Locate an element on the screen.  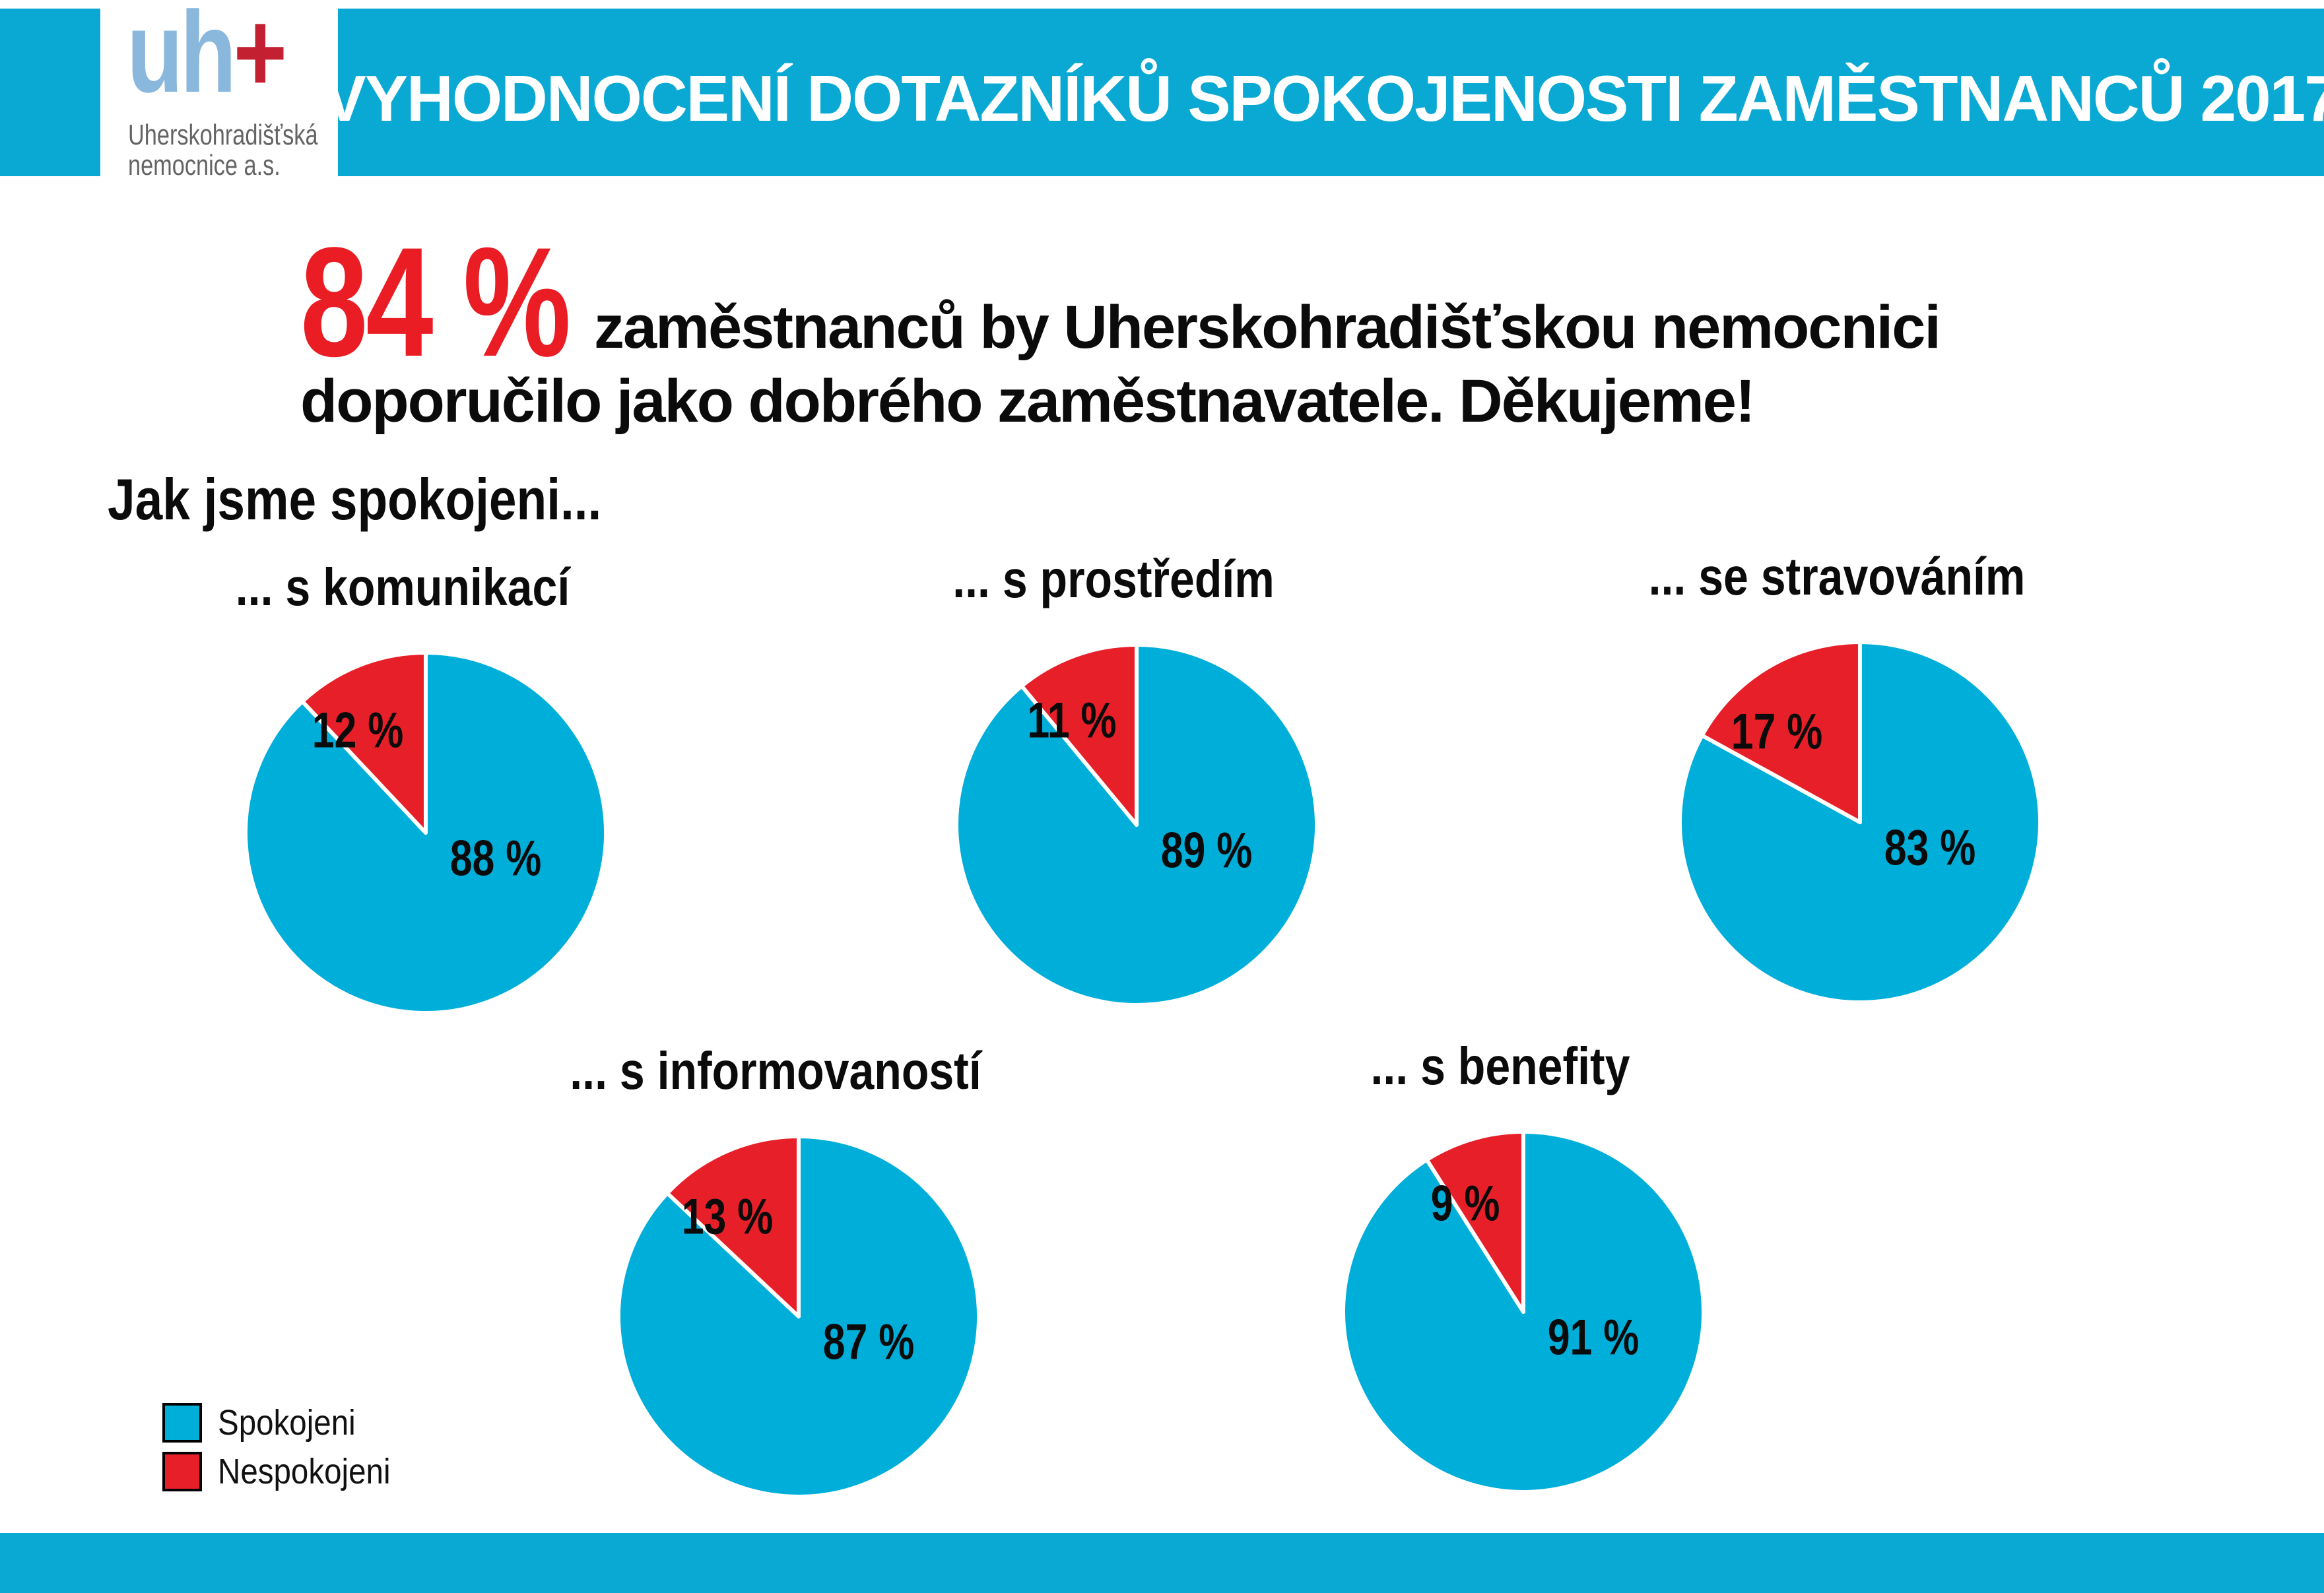
hospital-logo: uh+ Uherskohradišťská nemocnice a.s. is located at coordinates (219, 90).